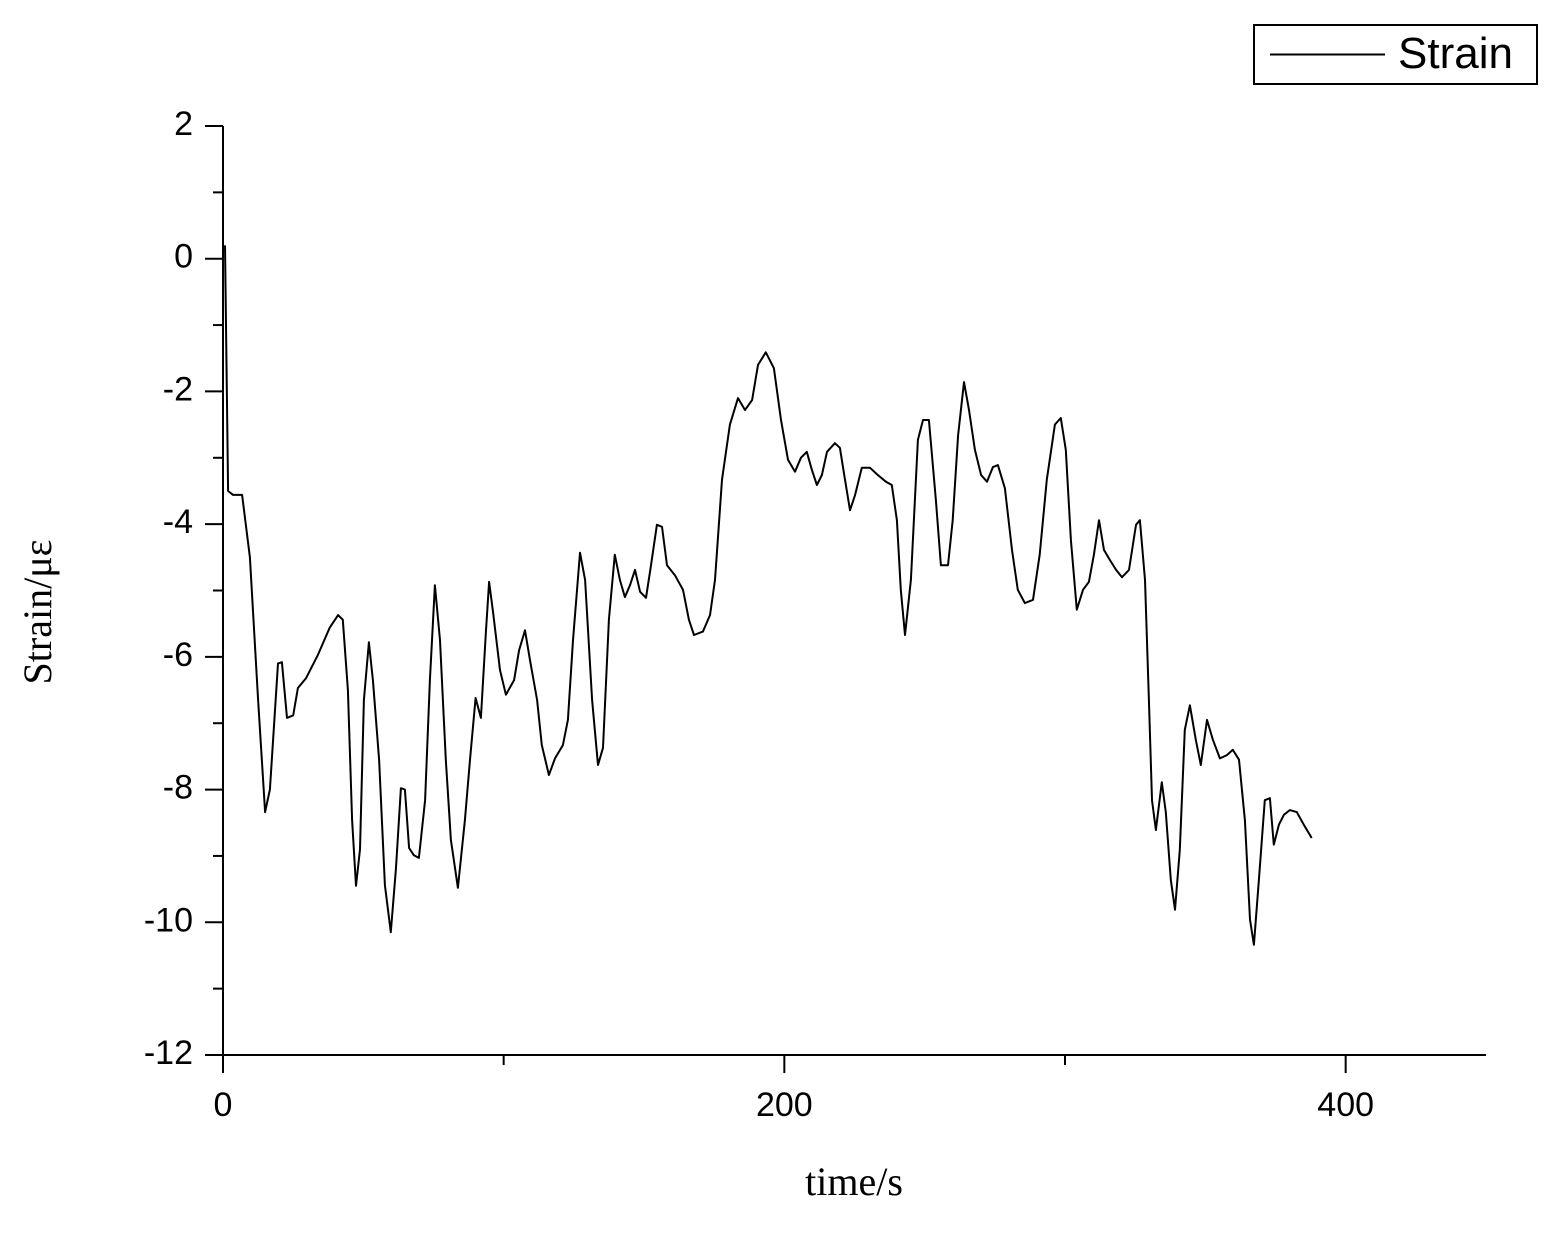 This screenshot has width=1549, height=1236. What do you see at coordinates (183, 257) in the screenshot?
I see `y-tick-label: 0` at bounding box center [183, 257].